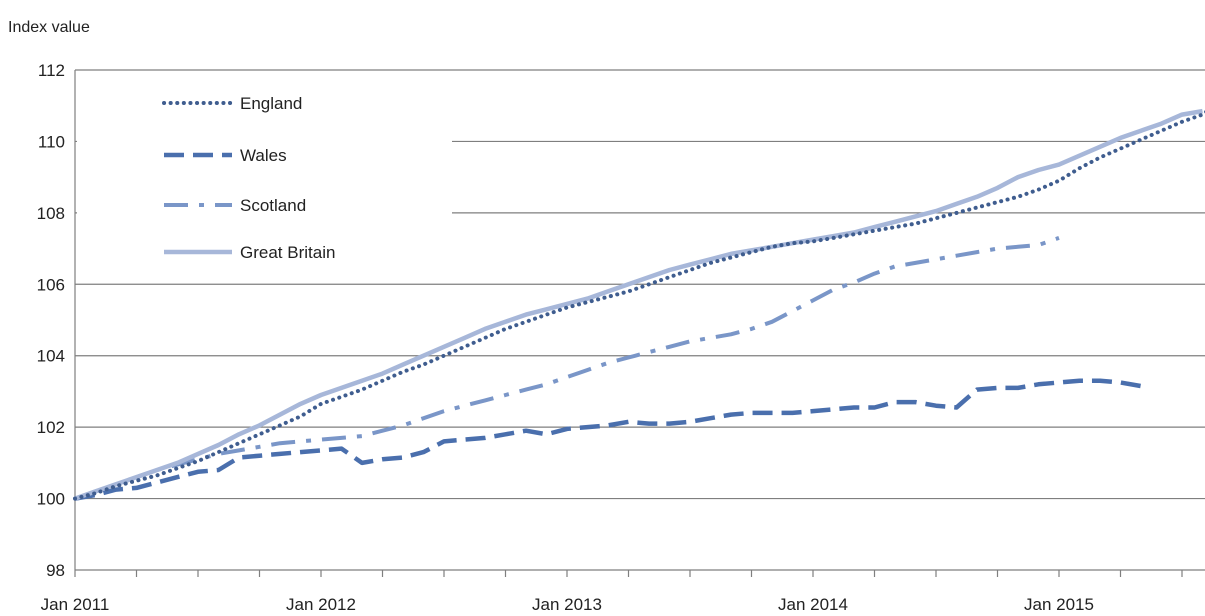 Image resolution: width=1205 pixels, height=616 pixels. What do you see at coordinates (55, 570) in the screenshot?
I see `y-tick-label: 98` at bounding box center [55, 570].